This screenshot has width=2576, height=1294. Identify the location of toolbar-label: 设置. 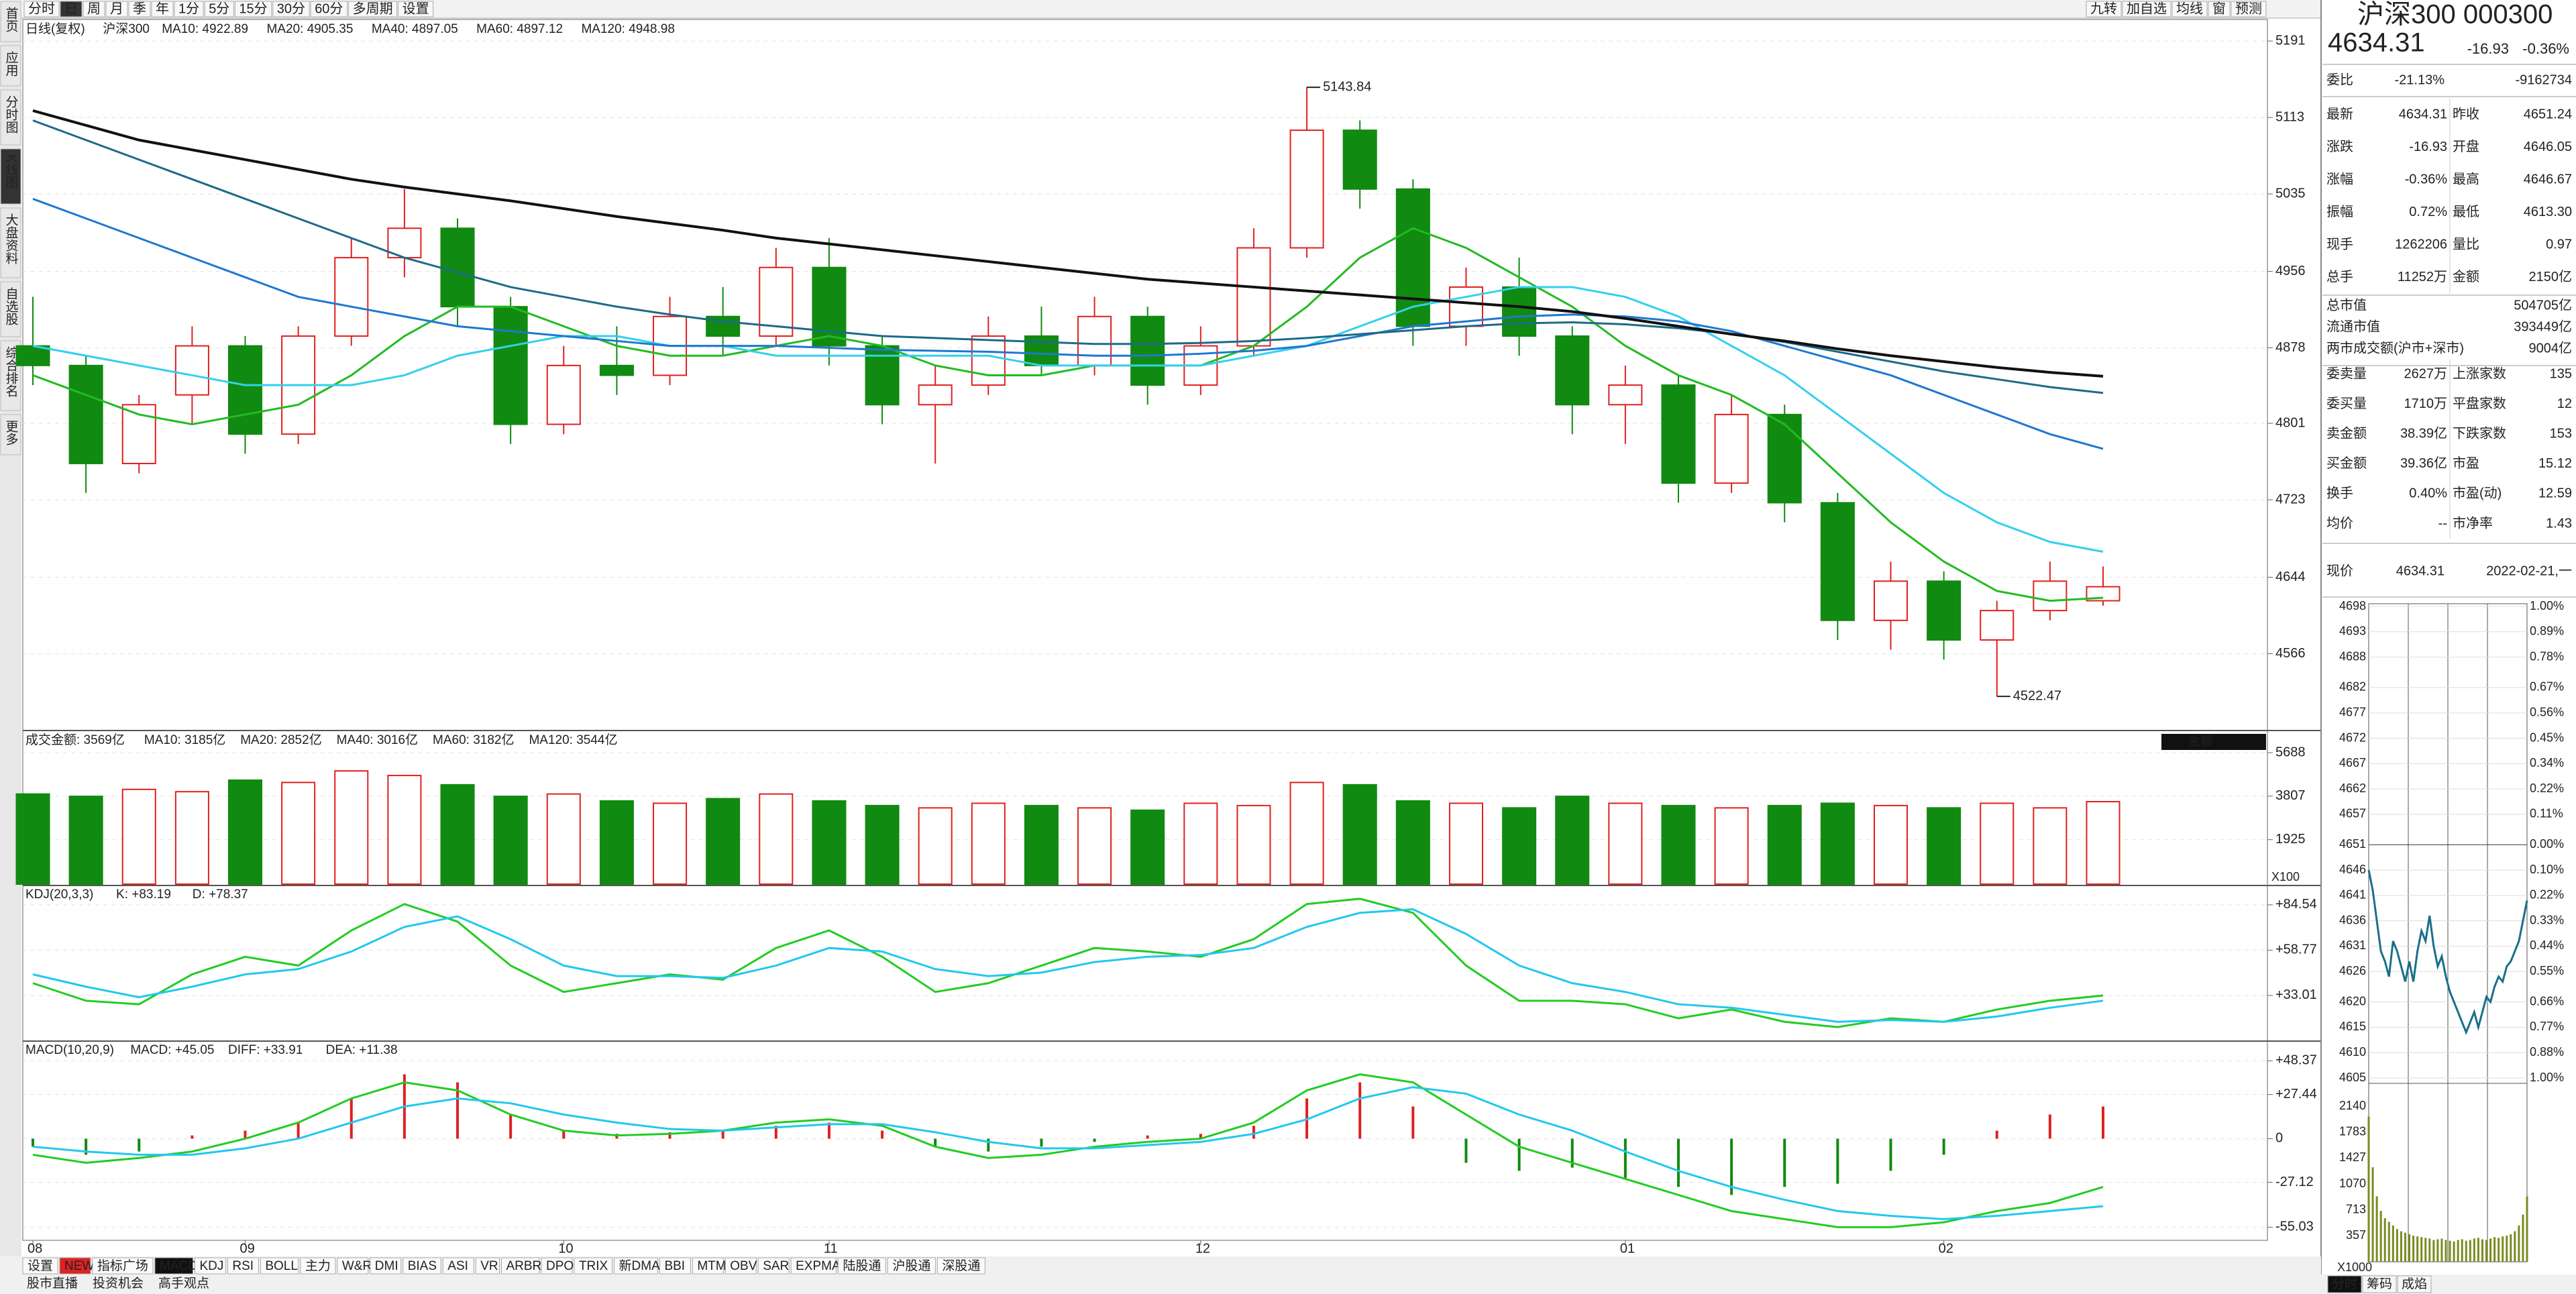
(415, 8).